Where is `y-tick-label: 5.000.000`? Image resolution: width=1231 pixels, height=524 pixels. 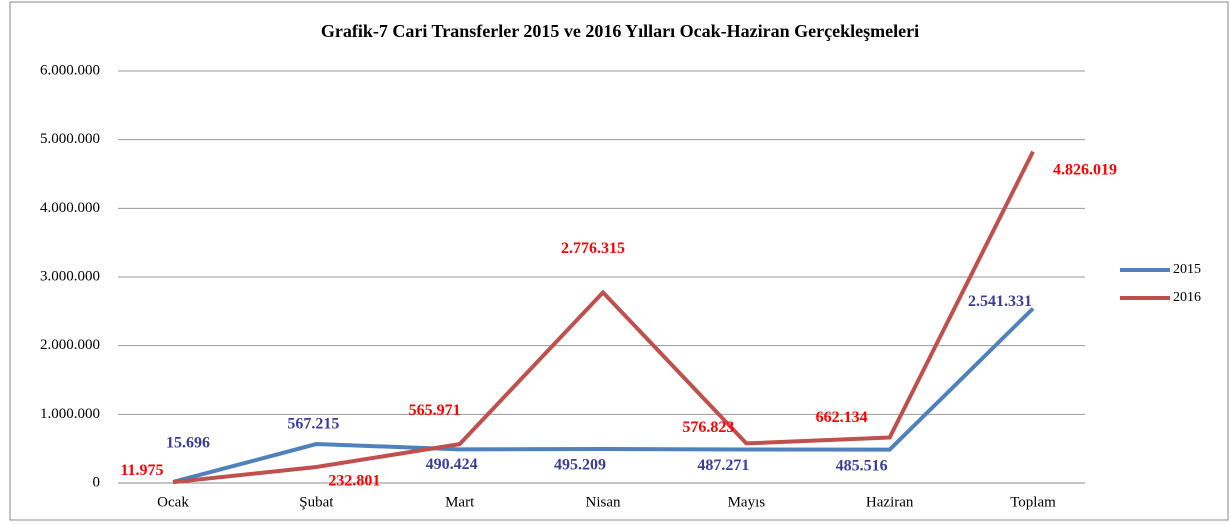 y-tick-label: 5.000.000 is located at coordinates (70, 139).